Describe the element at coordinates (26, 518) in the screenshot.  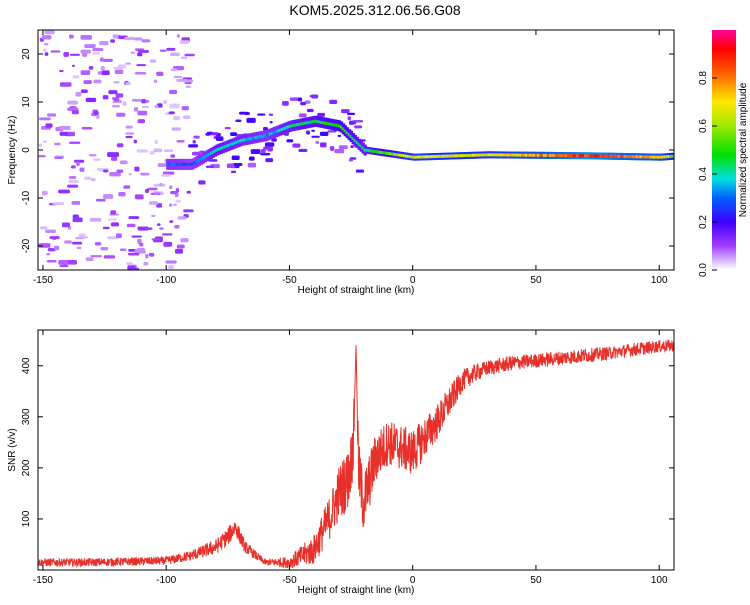
I see `snr-ytick-label-0: 100` at that location.